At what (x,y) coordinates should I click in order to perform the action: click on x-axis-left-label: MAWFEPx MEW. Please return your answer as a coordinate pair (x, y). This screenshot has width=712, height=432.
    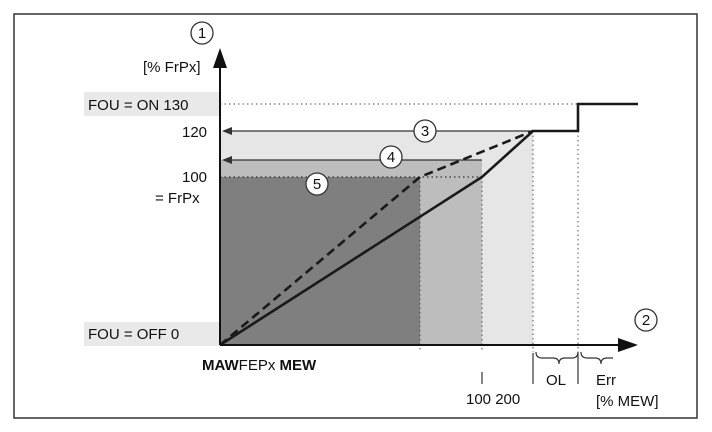
    Looking at the image, I should click on (259, 365).